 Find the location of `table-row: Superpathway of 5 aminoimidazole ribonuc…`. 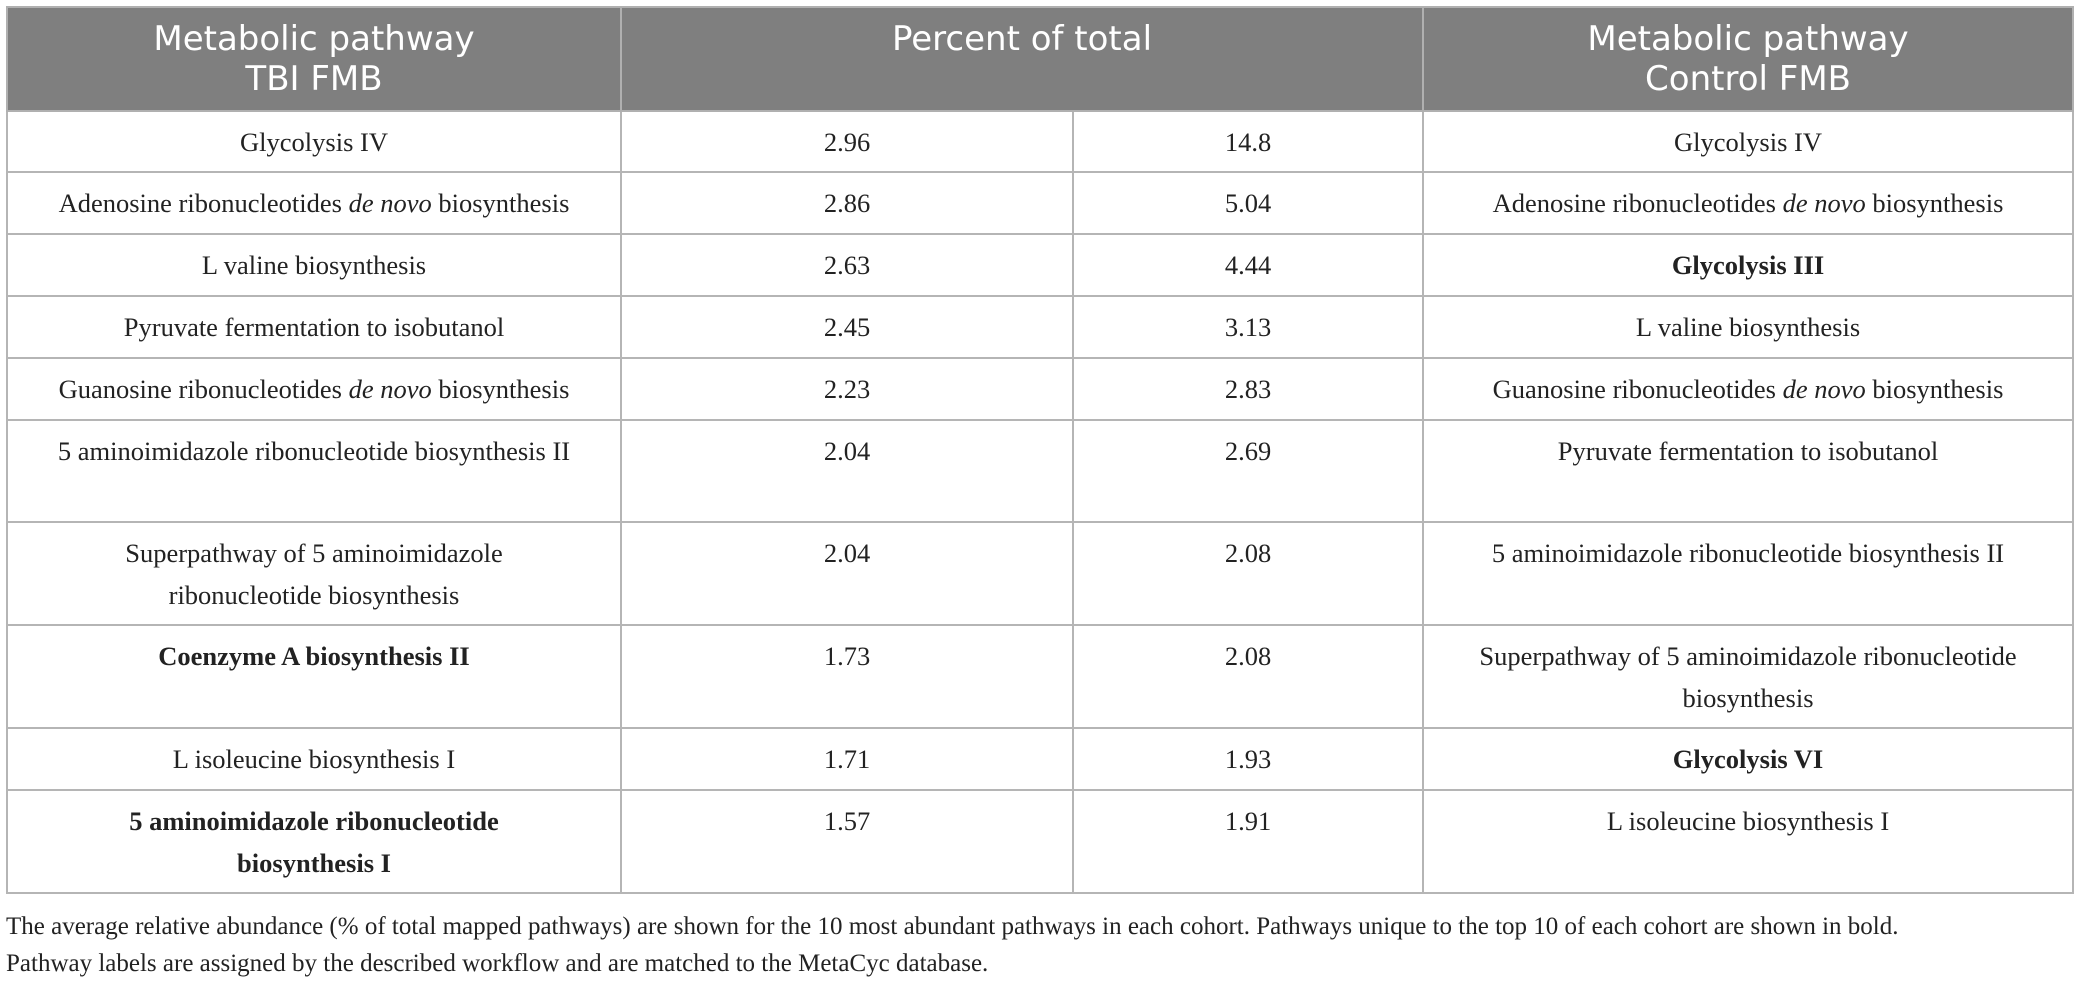

table-row: Superpathway of 5 aminoimidazole ribonuc… is located at coordinates (1040, 573).